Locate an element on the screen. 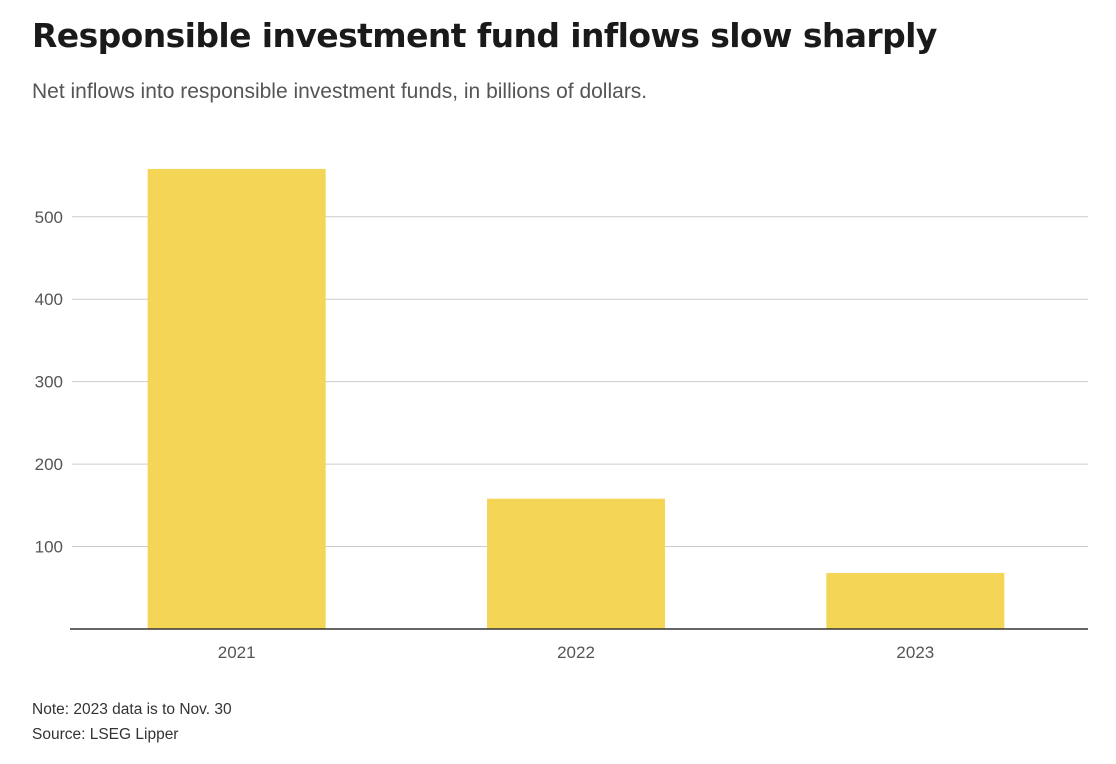 This screenshot has height=764, width=1116. y-tick-label: 100 is located at coordinates (49, 547).